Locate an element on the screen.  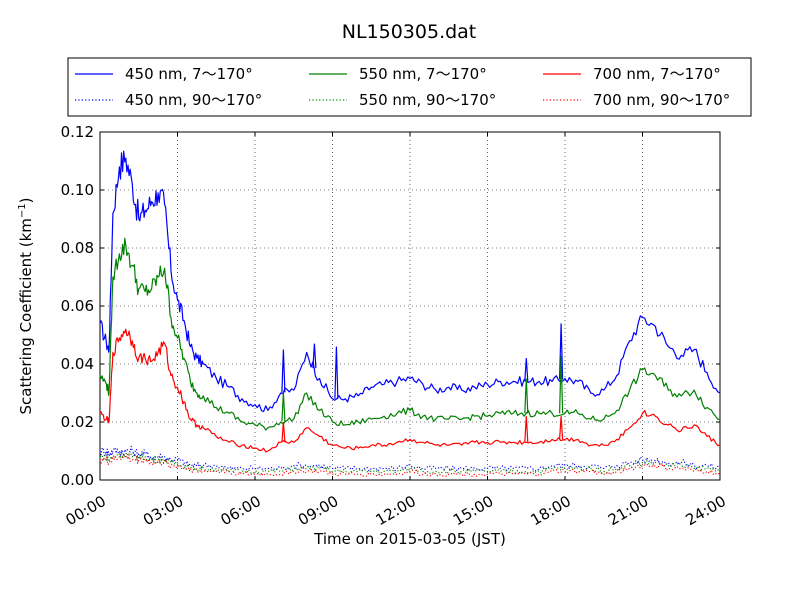
legend-label: 700 nm, 7～170° is located at coordinates (657, 74).